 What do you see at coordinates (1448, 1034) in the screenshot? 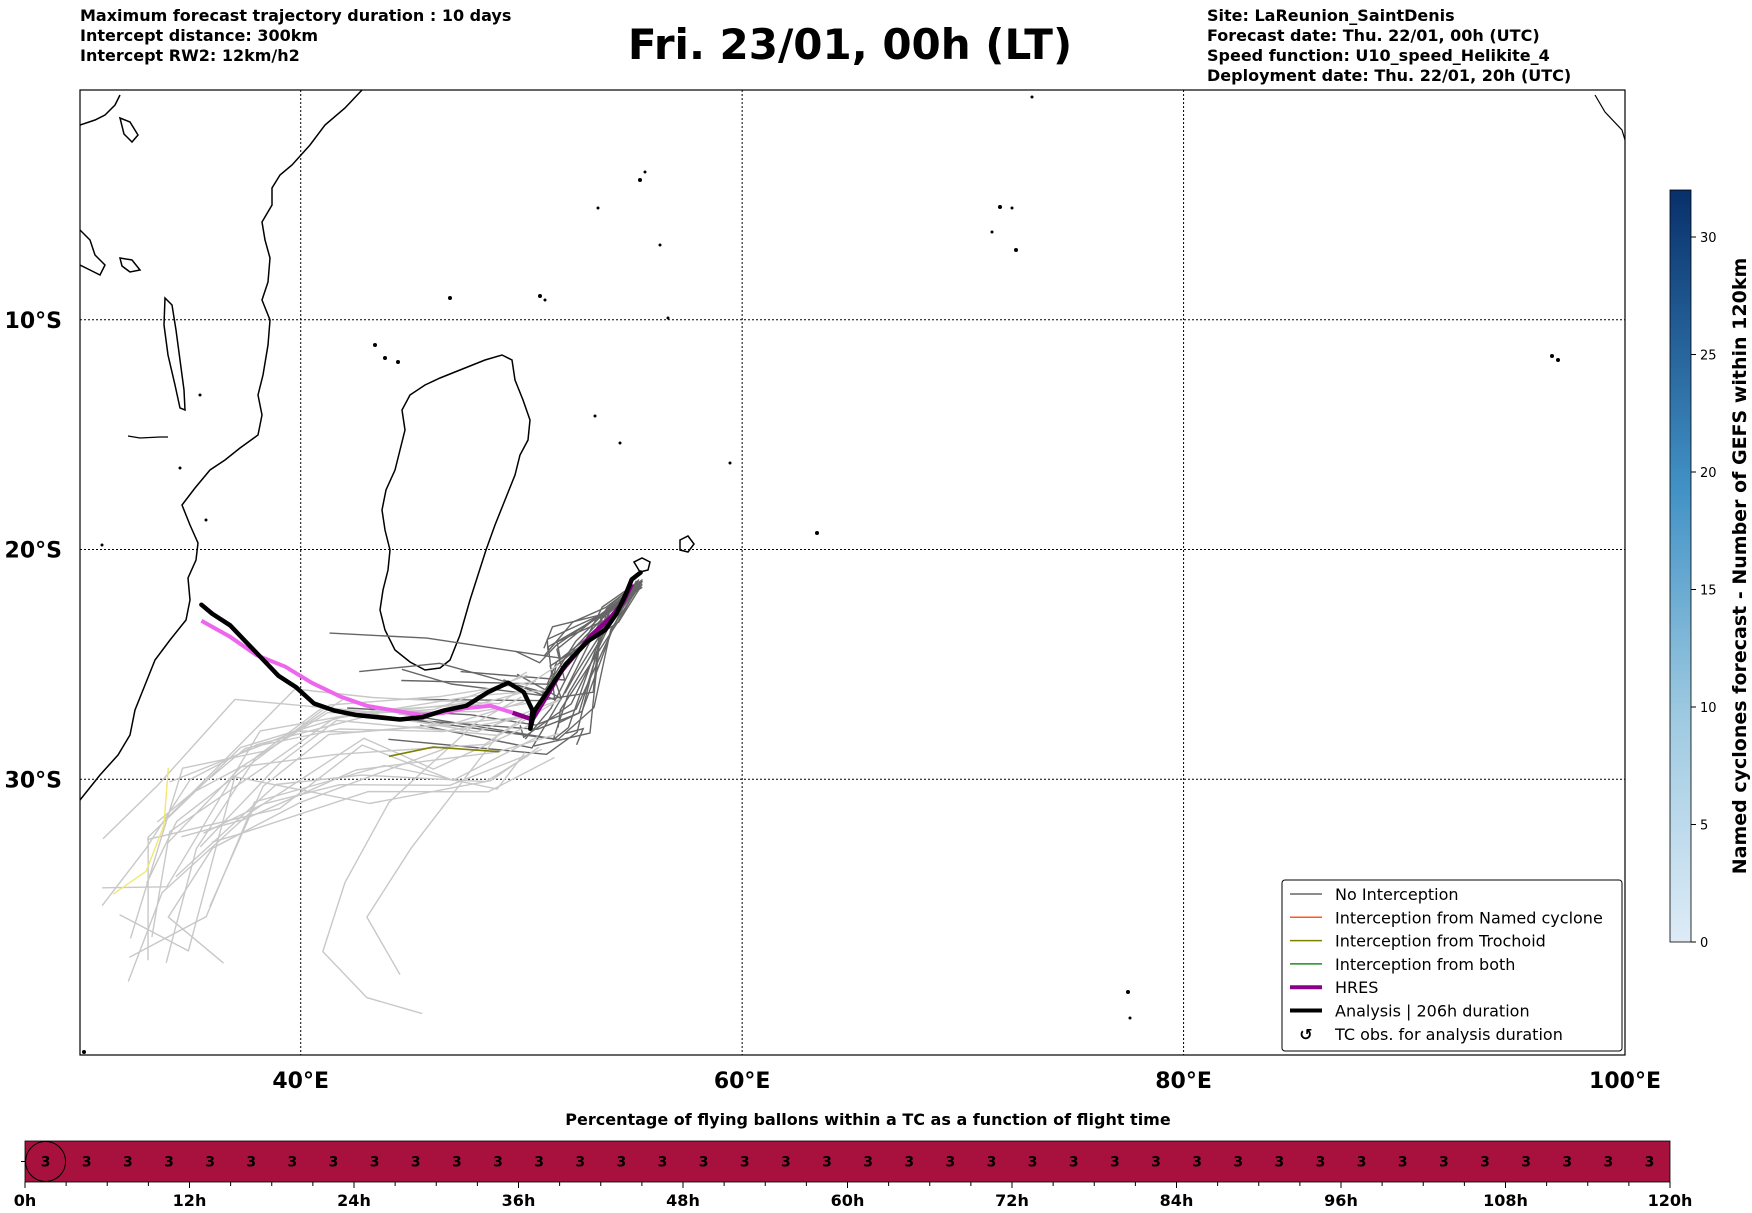
I see `legend-label: TC obs. for analysis duration` at bounding box center [1448, 1034].